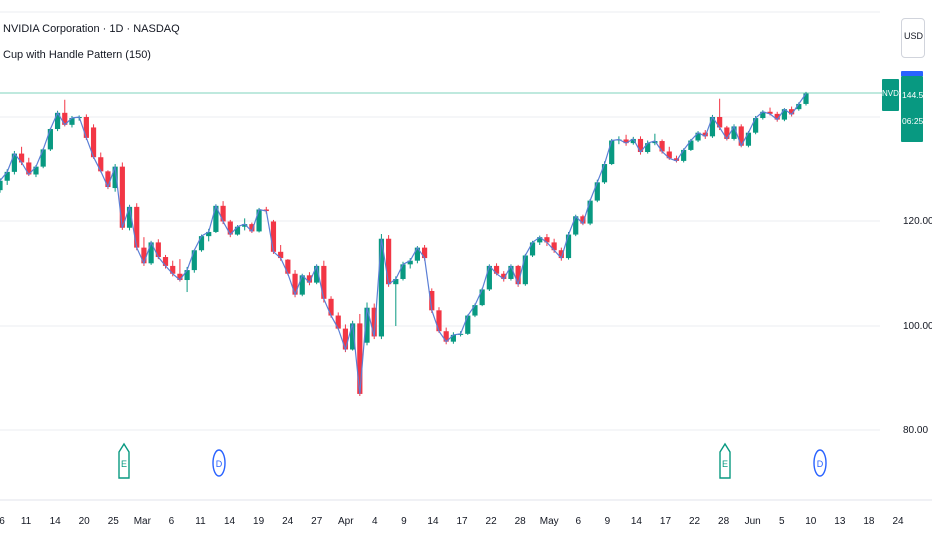 This screenshot has height=550, width=932. I want to click on currency-label: USD, so click(914, 36).